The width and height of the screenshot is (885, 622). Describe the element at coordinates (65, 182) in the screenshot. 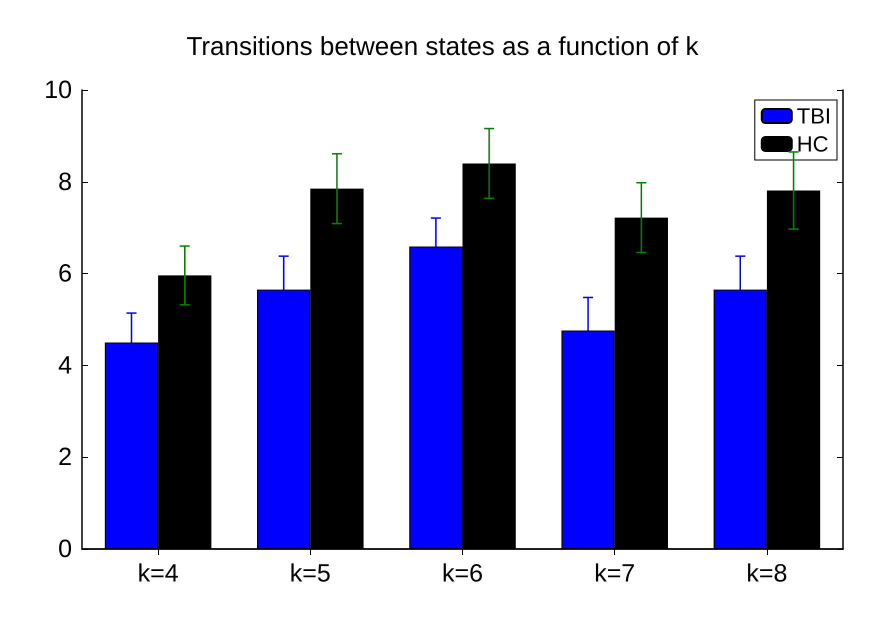

I see `y-tick-label: 8` at that location.